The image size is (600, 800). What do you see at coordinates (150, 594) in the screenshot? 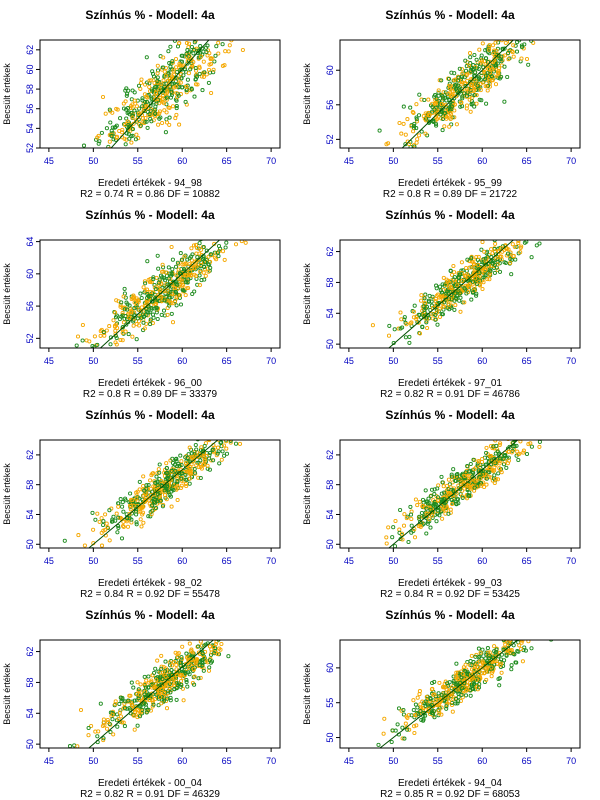
I see `fit-statistics: R2 = 0.84 R = 0.92 DF = 55478` at bounding box center [150, 594].